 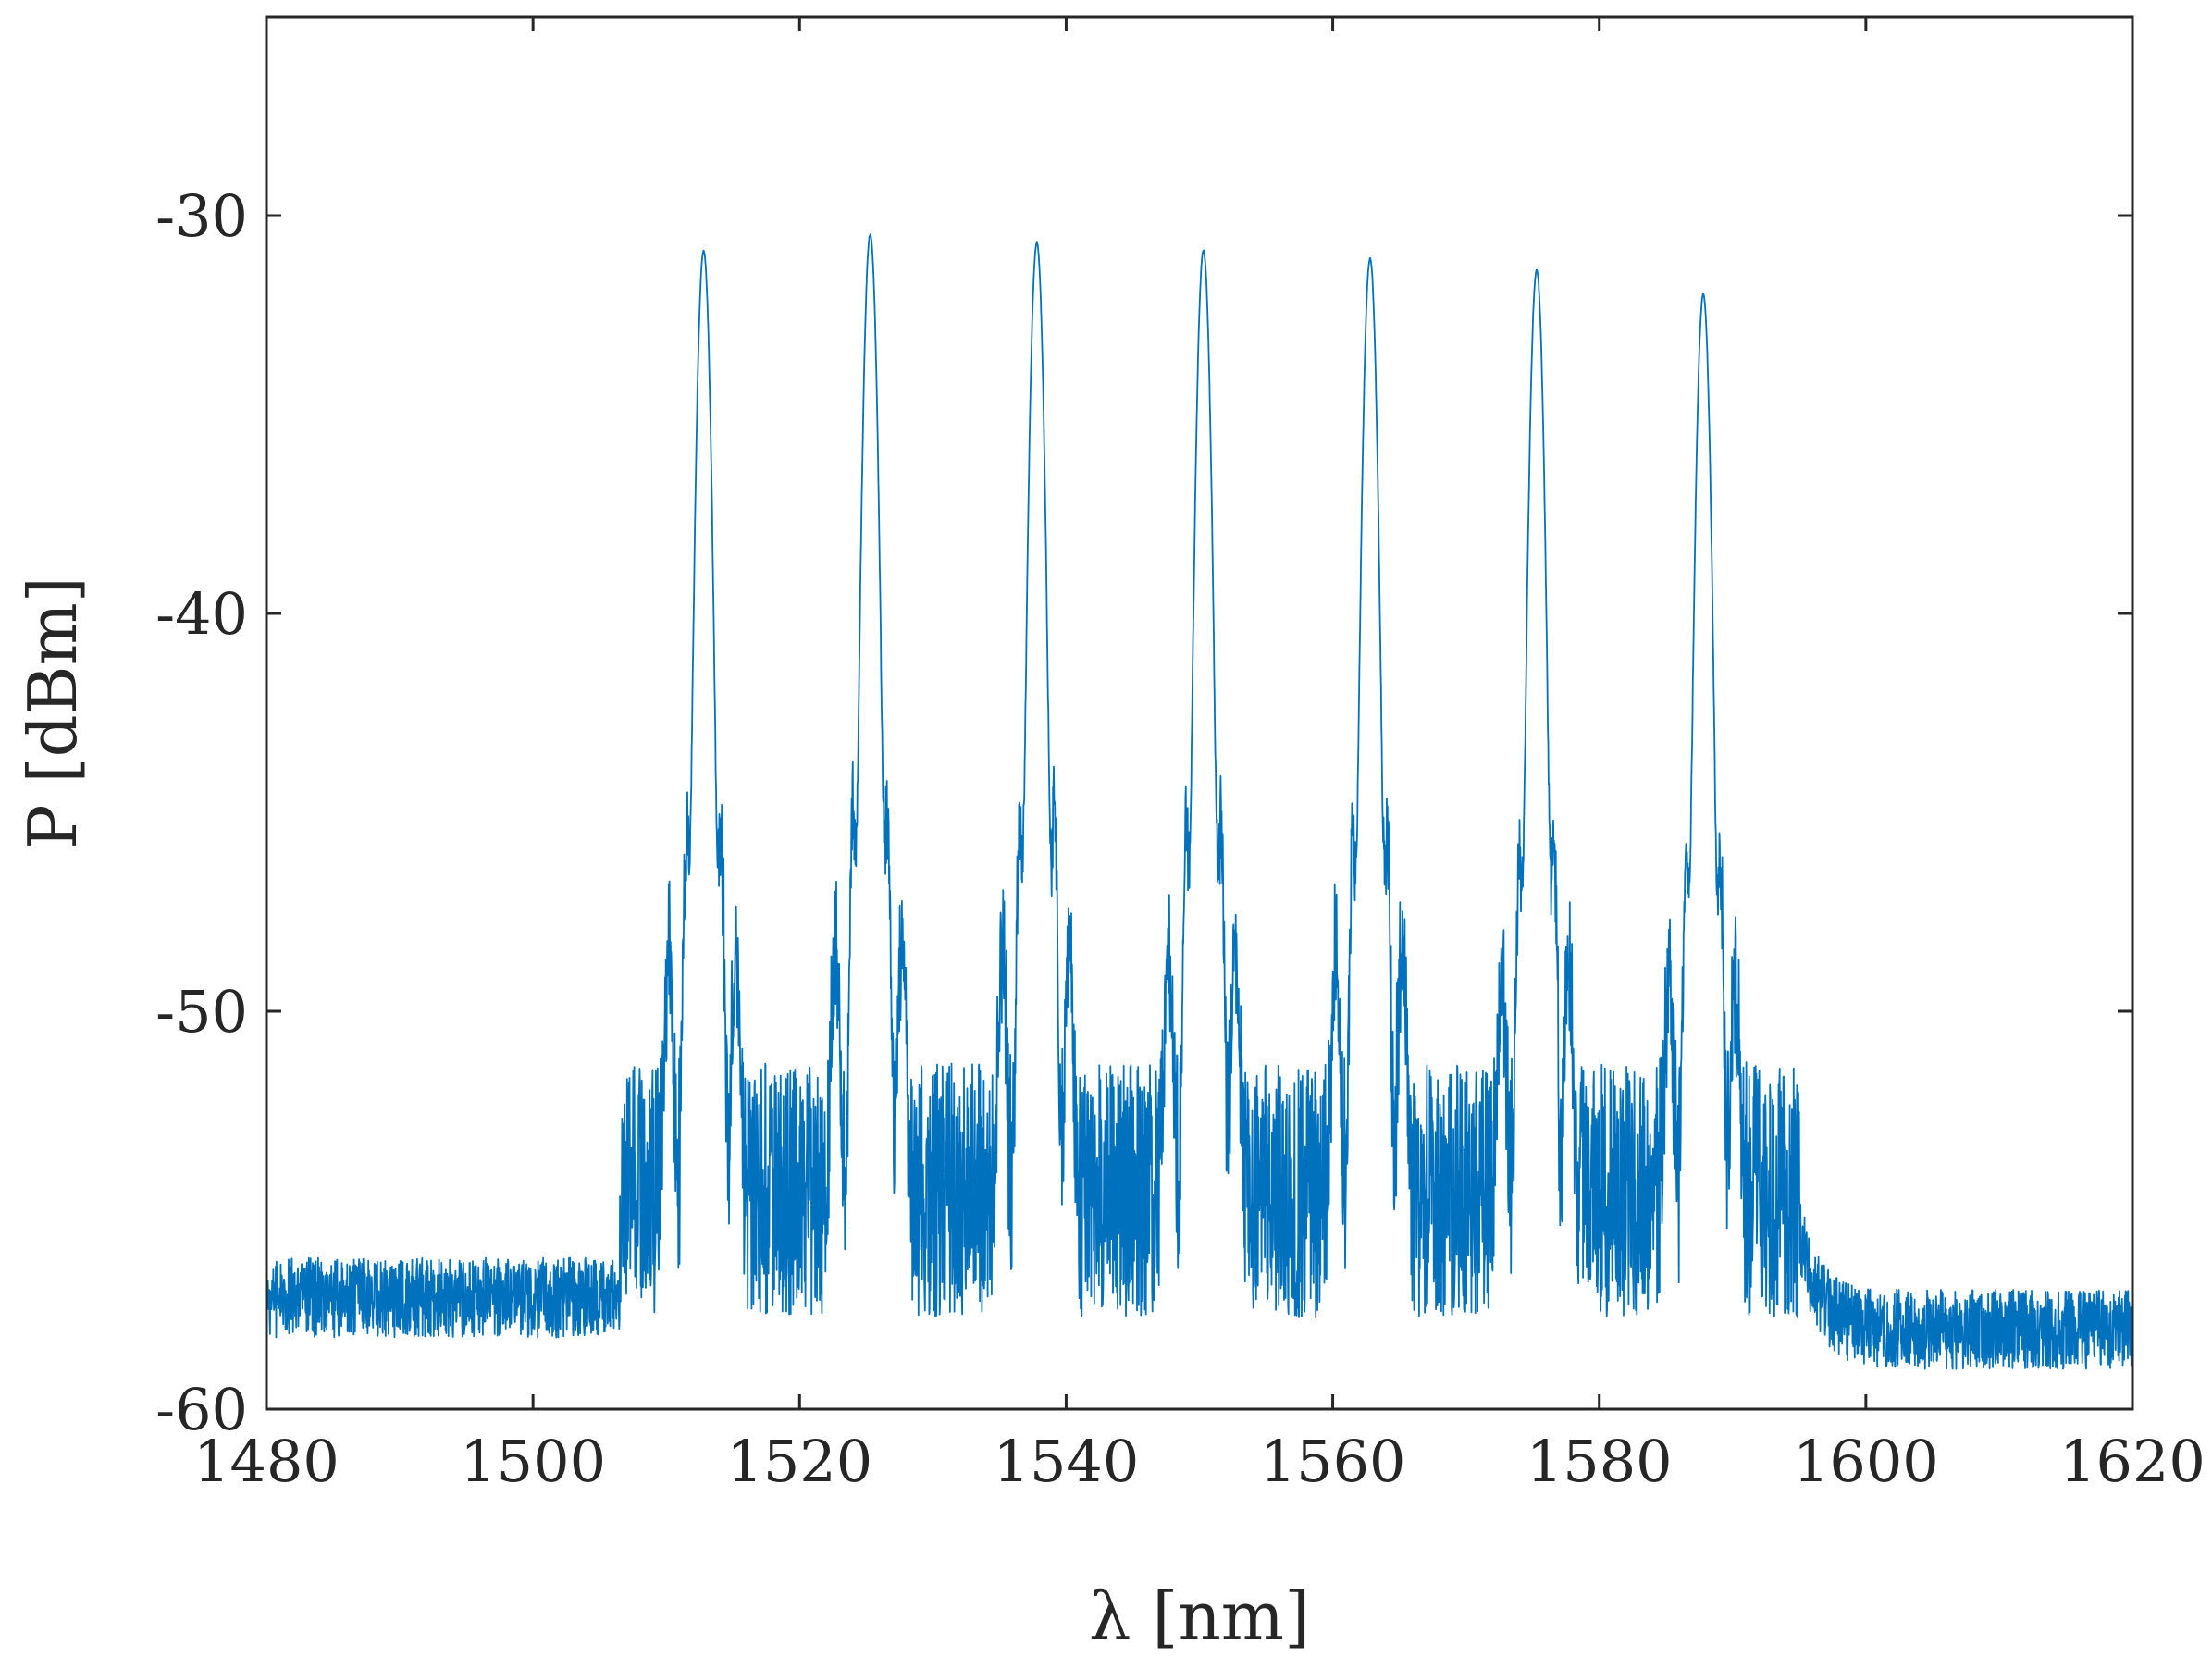 What do you see at coordinates (202, 1410) in the screenshot?
I see `y-tick-label: -60` at bounding box center [202, 1410].